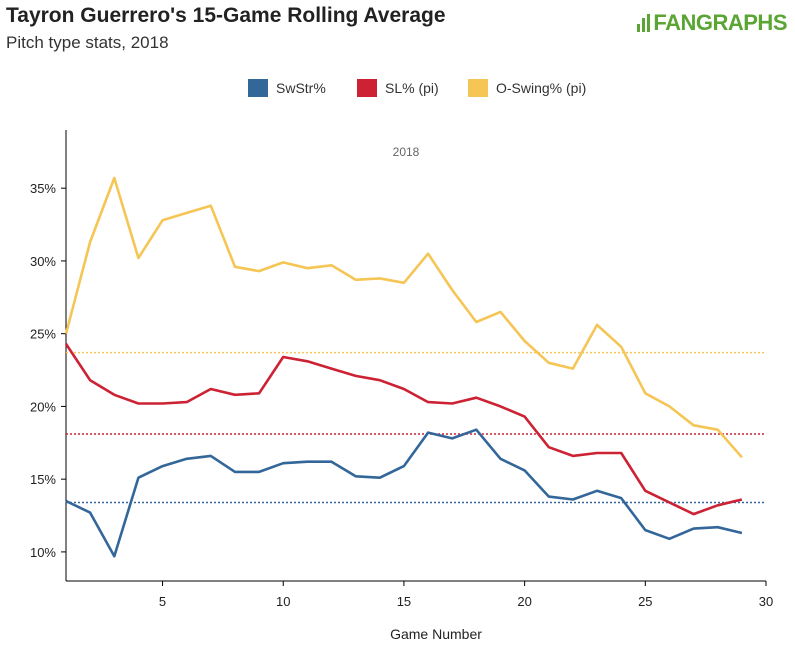 The height and width of the screenshot is (647, 795). I want to click on legend-item-oswing: O-Swing% (pi), so click(527, 88).